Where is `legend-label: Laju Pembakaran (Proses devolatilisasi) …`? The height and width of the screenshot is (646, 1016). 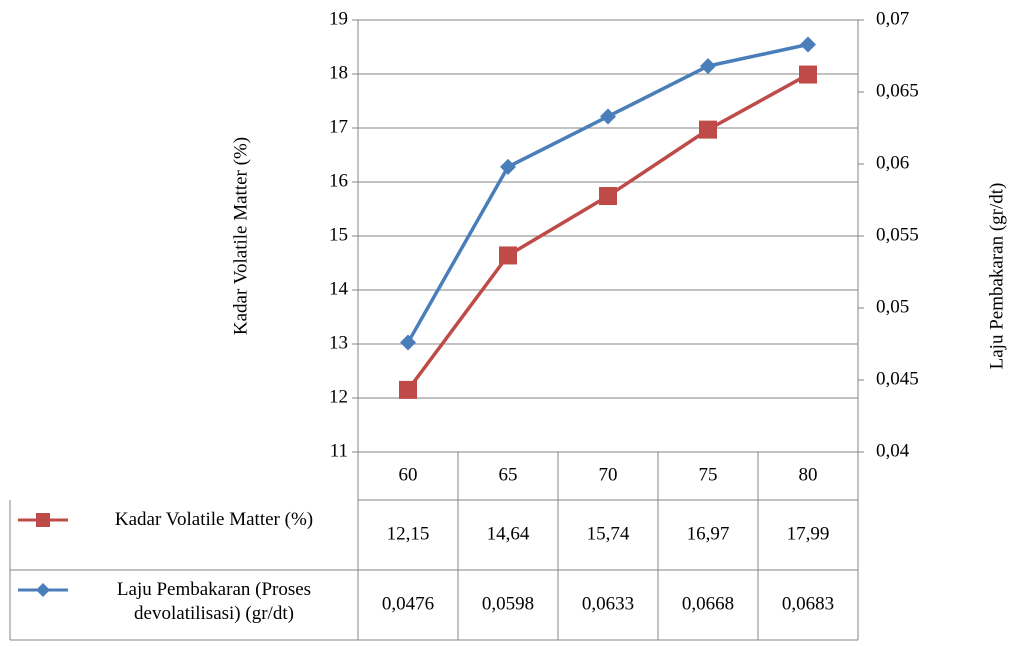 legend-label: Laju Pembakaran (Proses devolatilisasi) … is located at coordinates (214, 601).